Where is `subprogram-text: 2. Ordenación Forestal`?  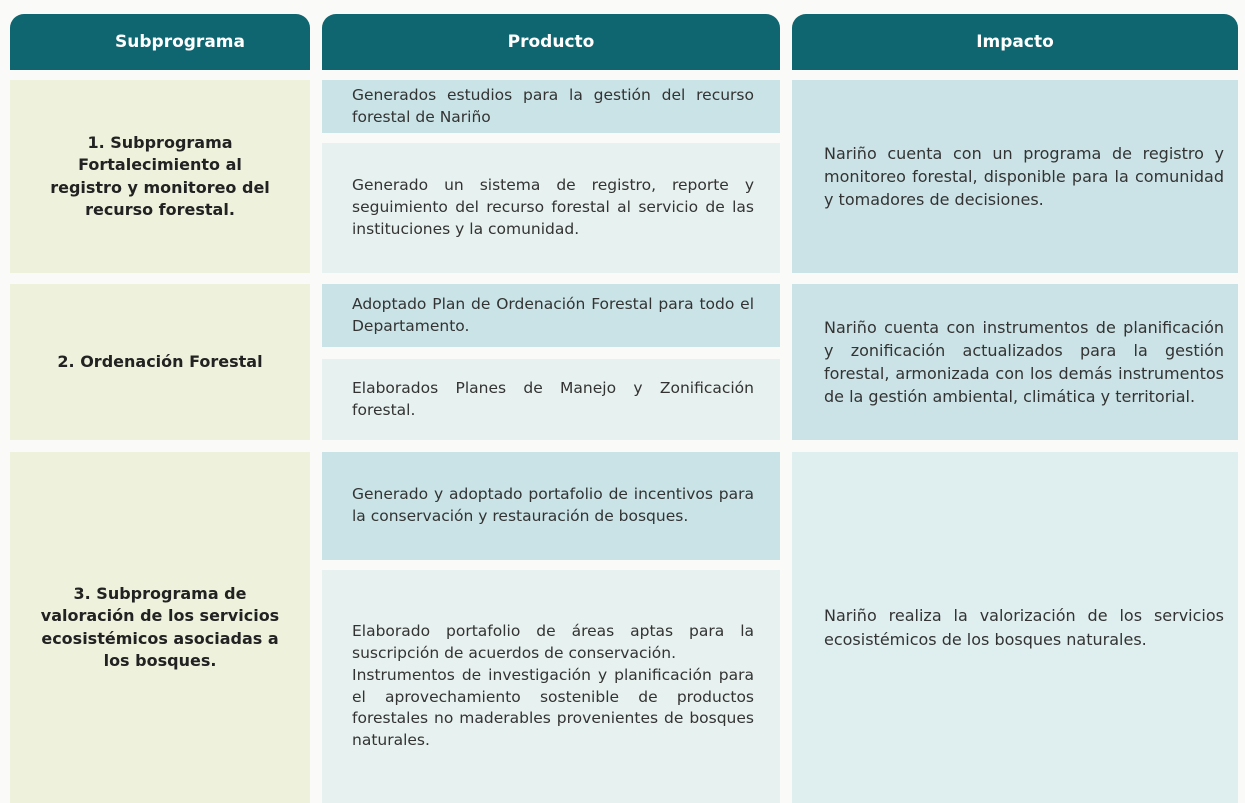 subprogram-text: 2. Ordenación Forestal is located at coordinates (160, 361).